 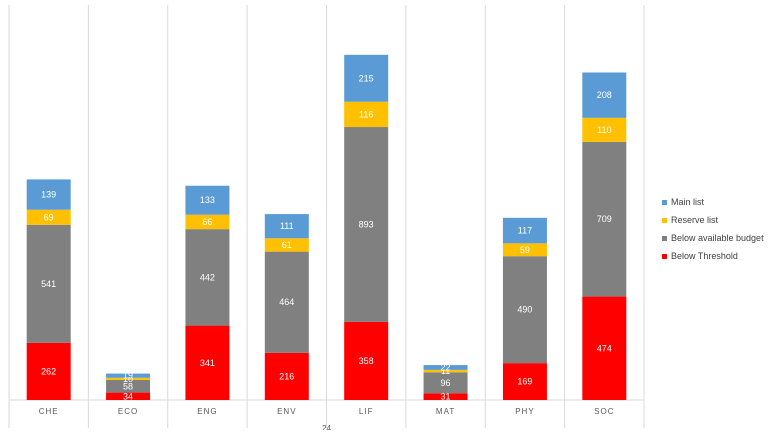 I want to click on legend-label: Below available budget, so click(x=717, y=238).